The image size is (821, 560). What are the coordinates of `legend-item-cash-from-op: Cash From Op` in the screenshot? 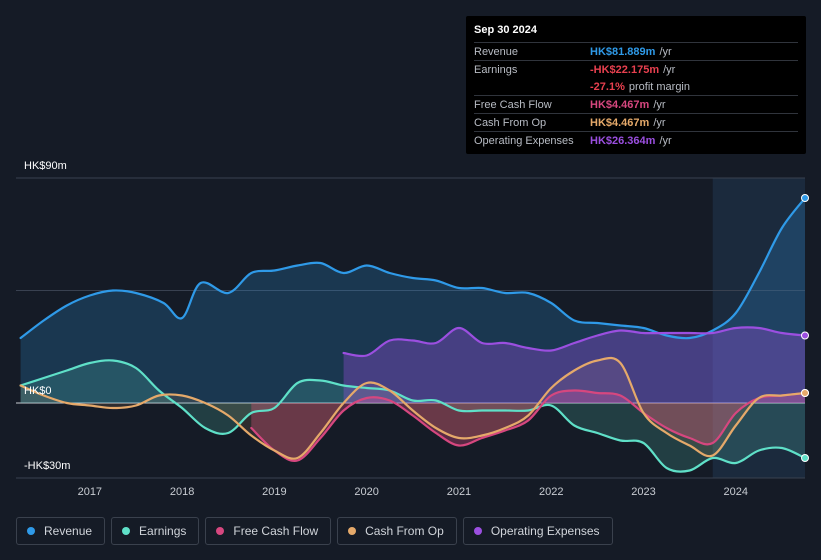 It's located at (397, 531).